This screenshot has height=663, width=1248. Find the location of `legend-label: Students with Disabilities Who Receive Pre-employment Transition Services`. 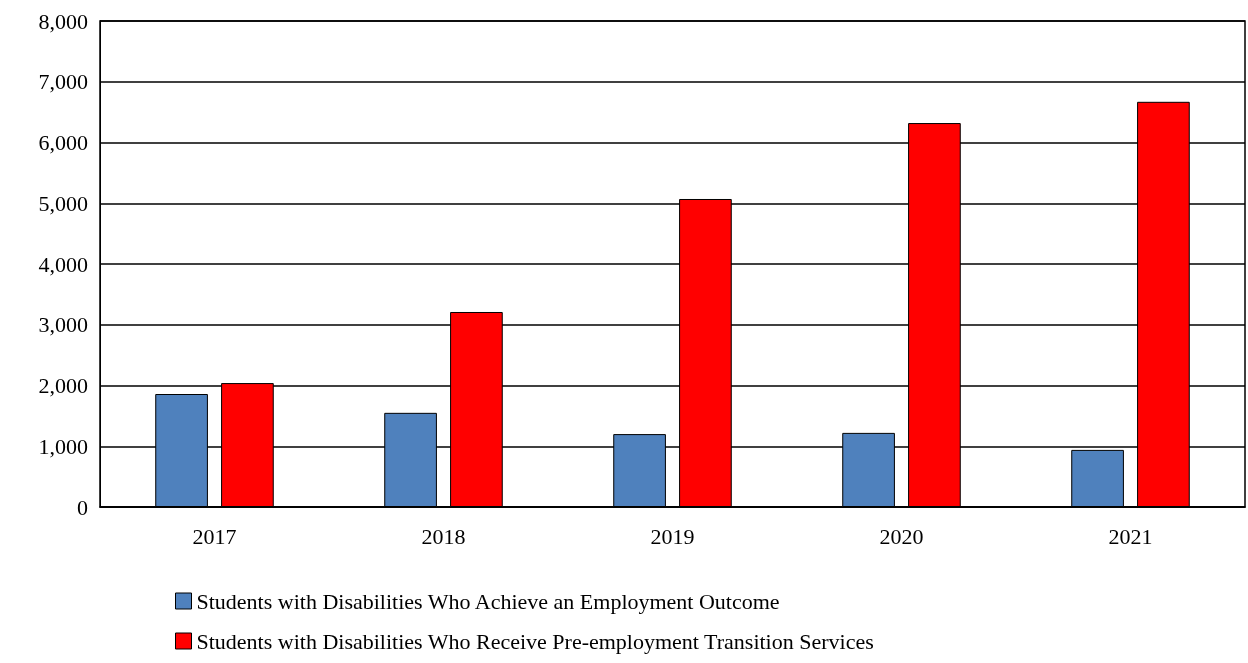

legend-label: Students with Disabilities Who Receive Pre-employment Transition Services is located at coordinates (535, 641).